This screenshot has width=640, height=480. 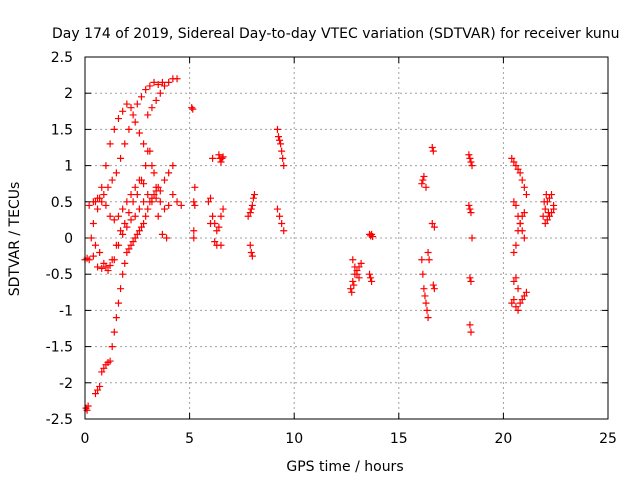 What do you see at coordinates (68, 94) in the screenshot?
I see `y-tick-label: 2` at bounding box center [68, 94].